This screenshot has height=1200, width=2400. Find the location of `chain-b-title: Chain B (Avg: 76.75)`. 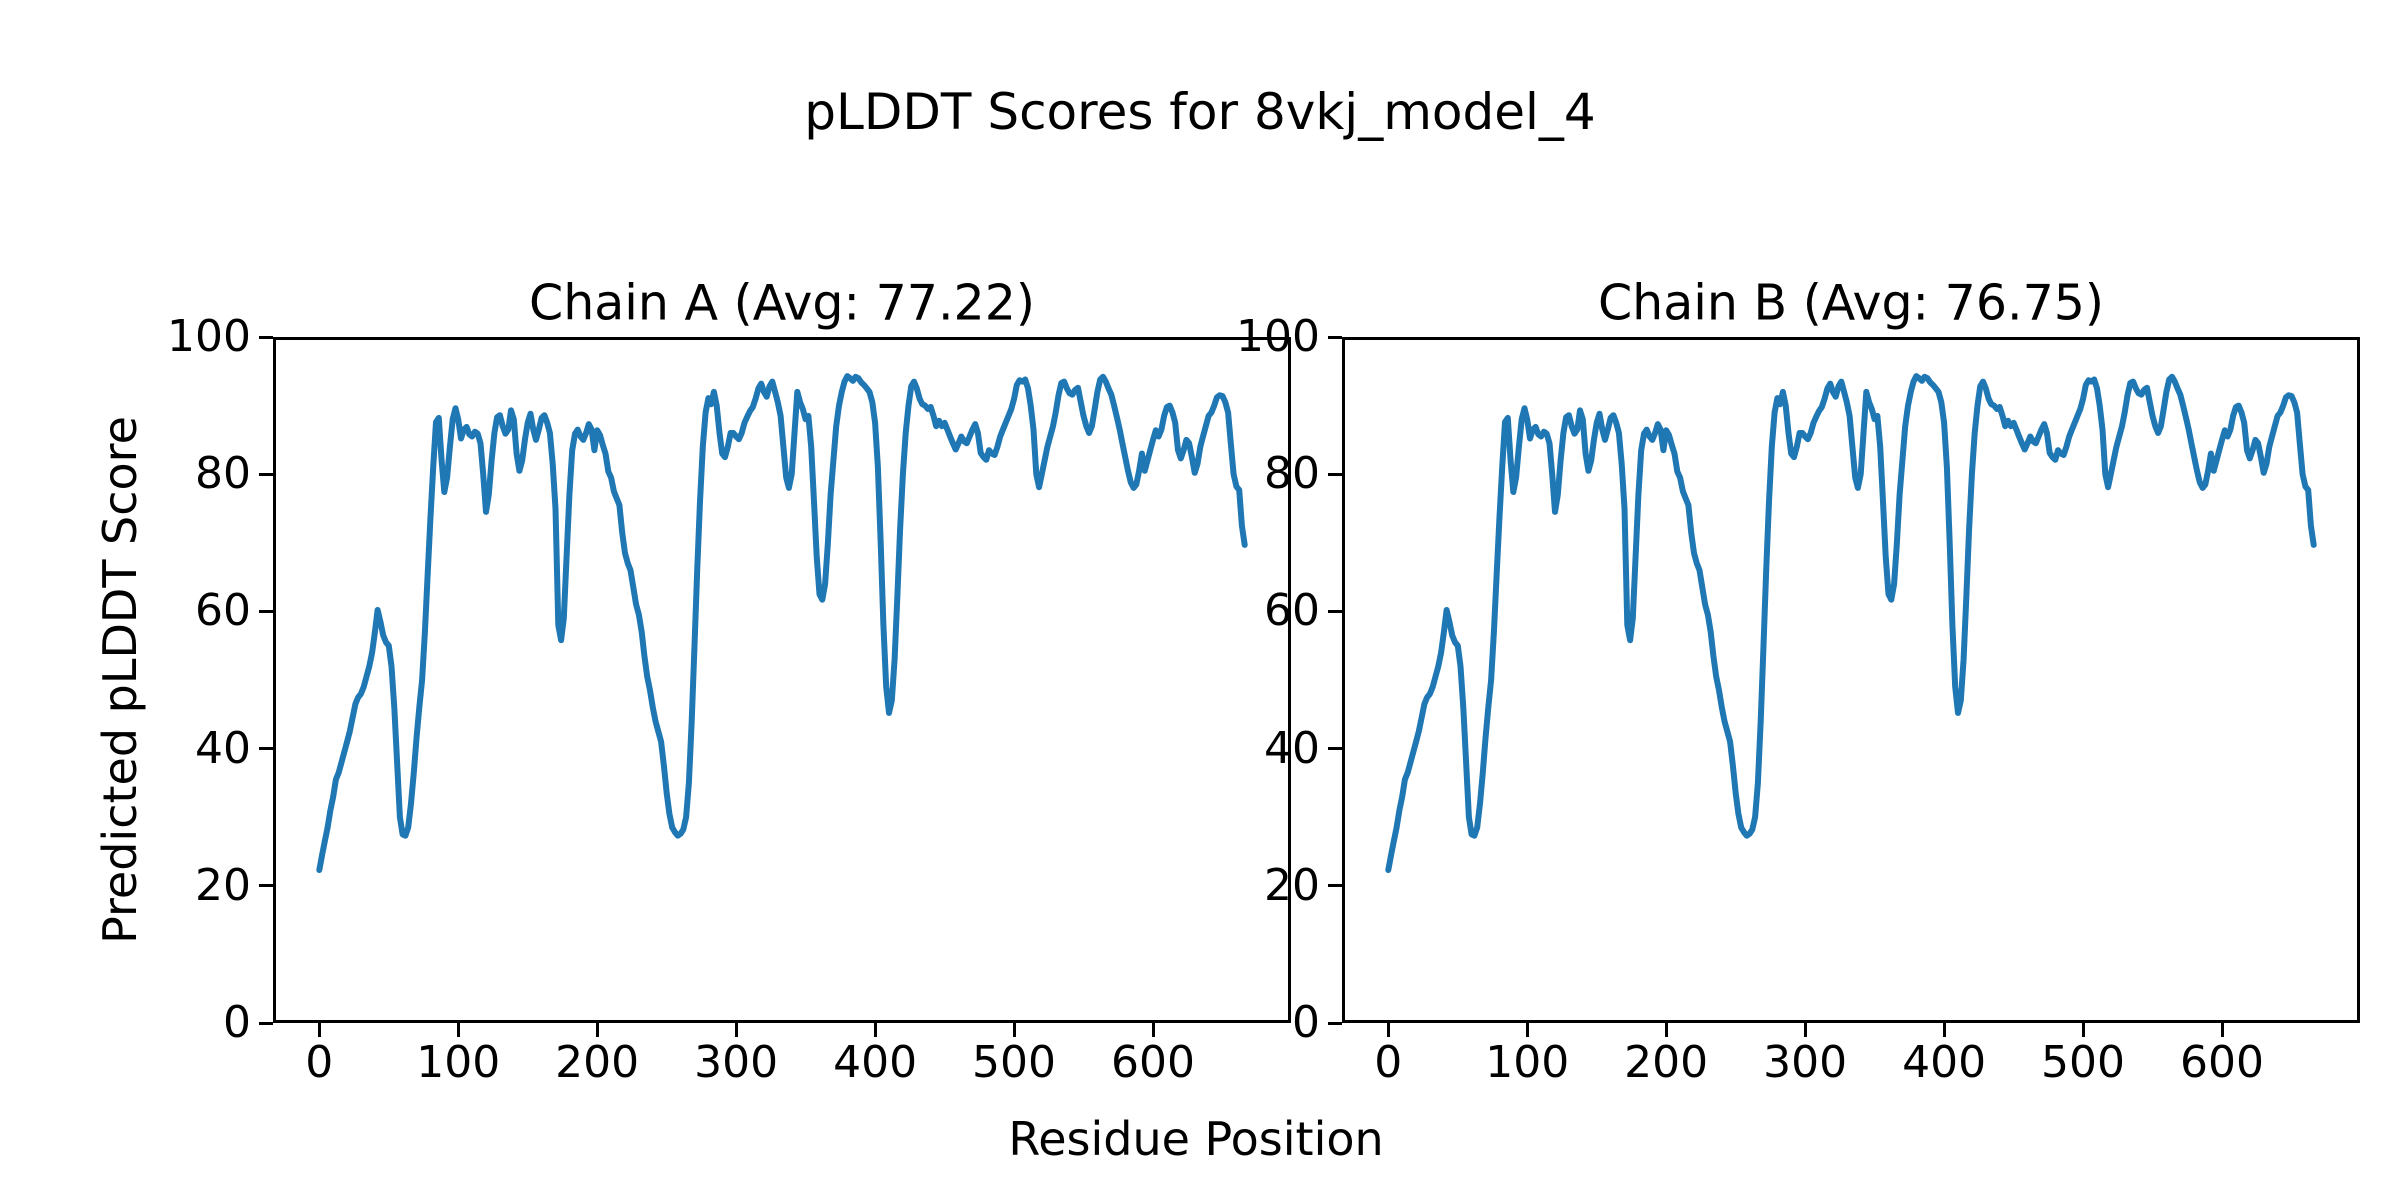

chain-b-title: Chain B (Avg: 76.75) is located at coordinates (1851, 303).